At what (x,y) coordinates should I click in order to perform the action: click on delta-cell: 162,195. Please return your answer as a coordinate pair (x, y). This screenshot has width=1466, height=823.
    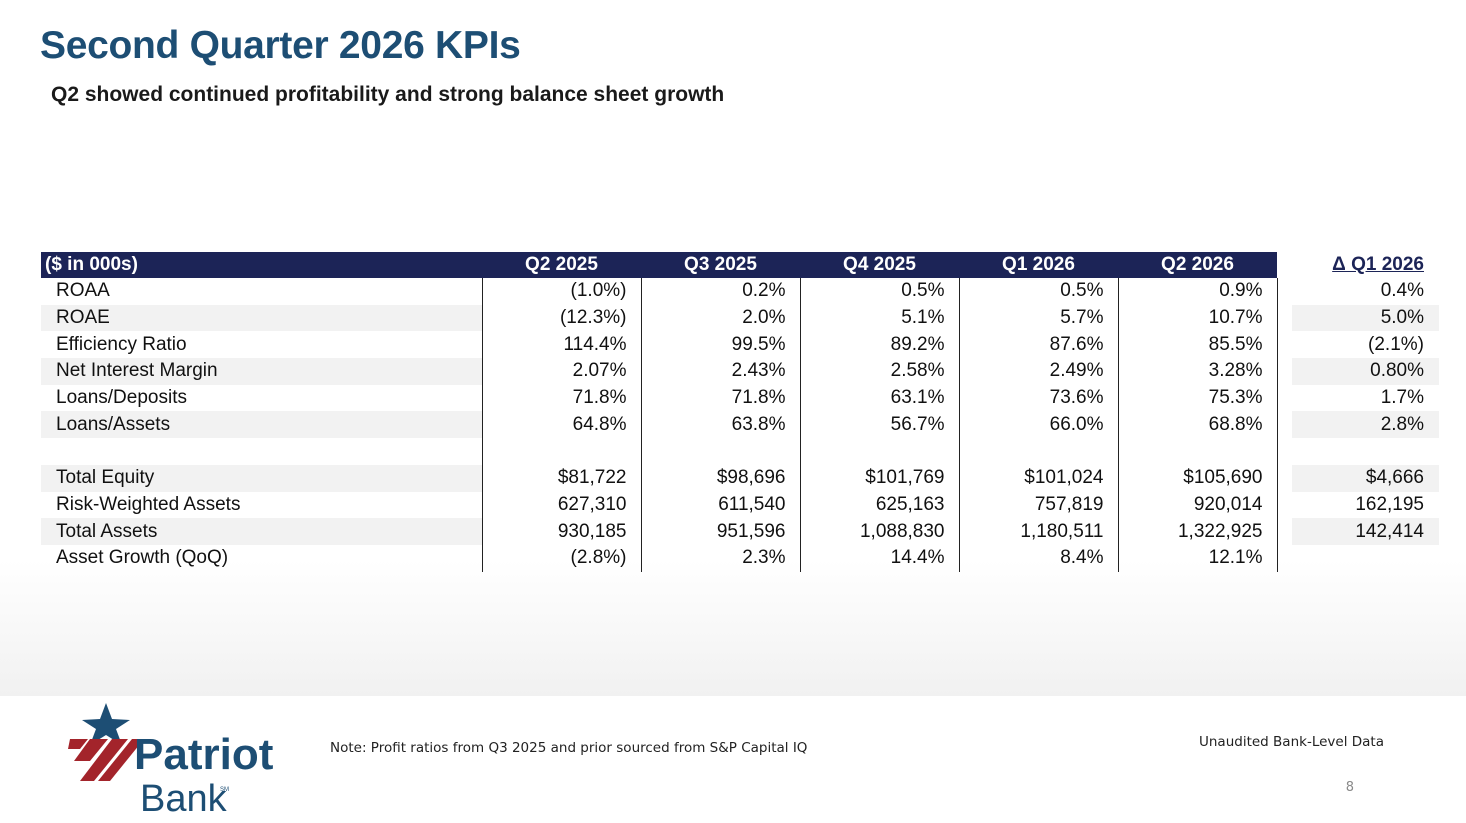
    Looking at the image, I should click on (1389, 504).